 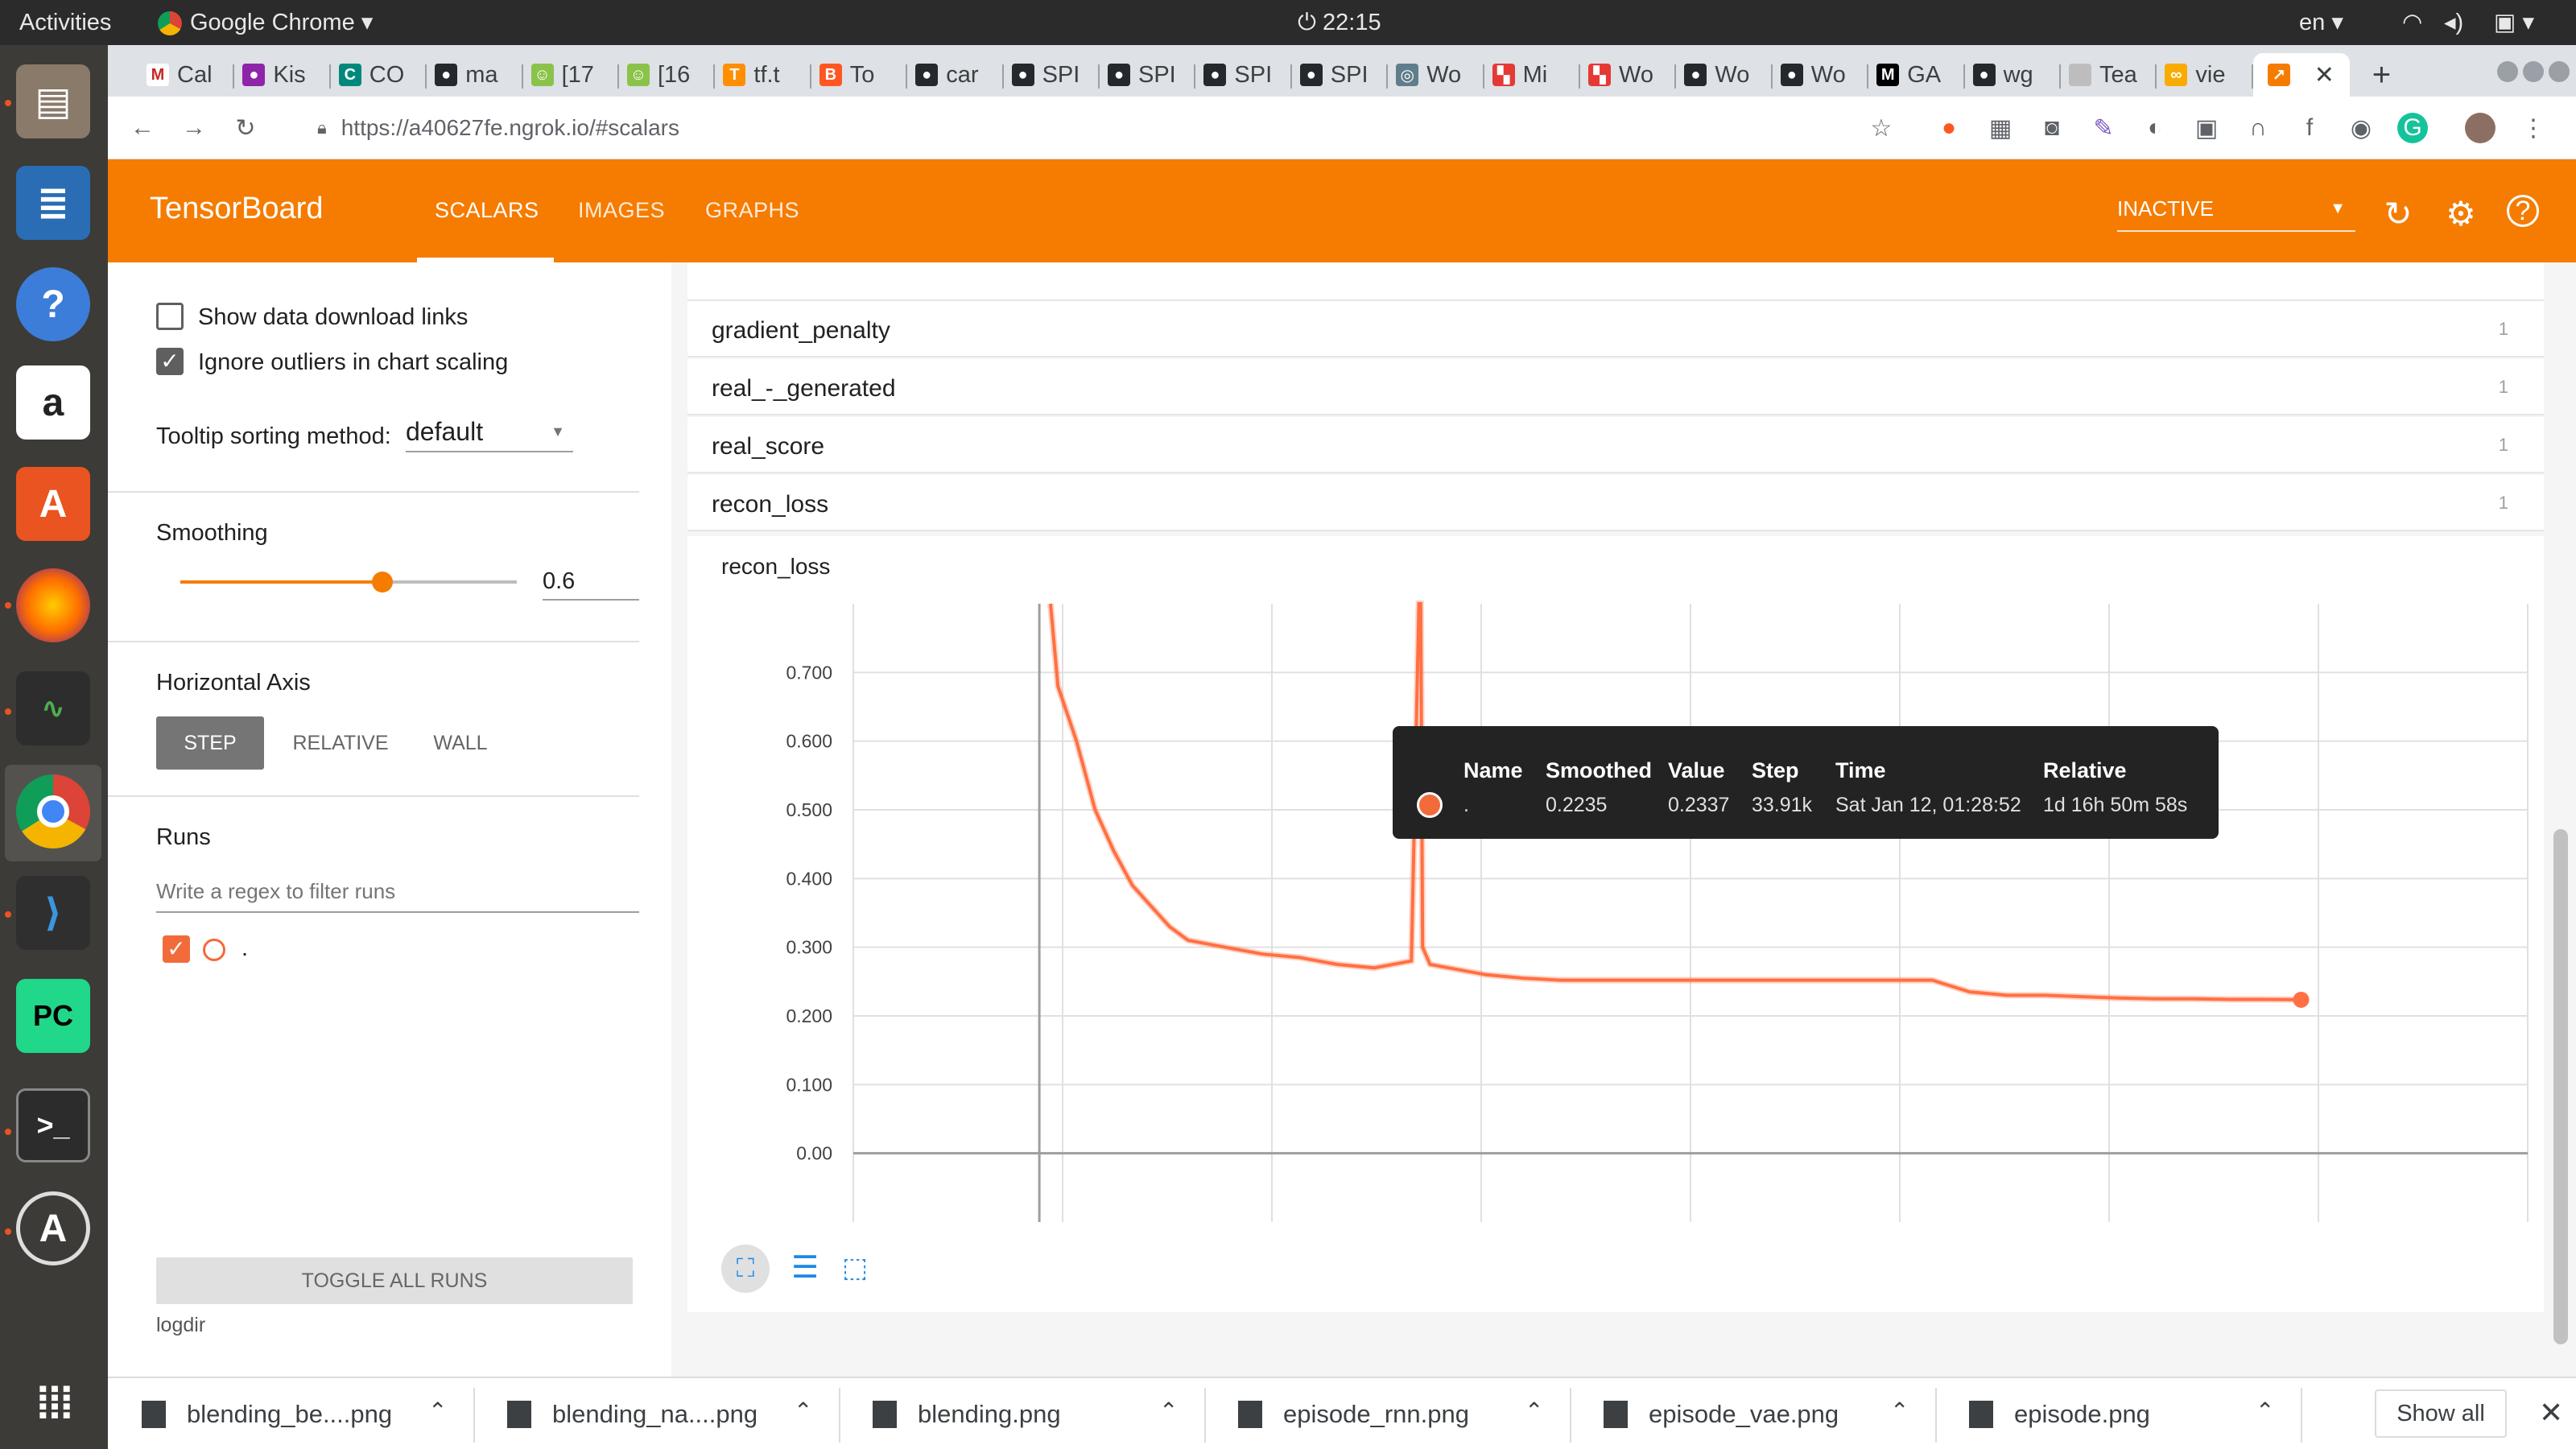 What do you see at coordinates (460, 743) in the screenshot?
I see `axis-wall-button: WALL` at bounding box center [460, 743].